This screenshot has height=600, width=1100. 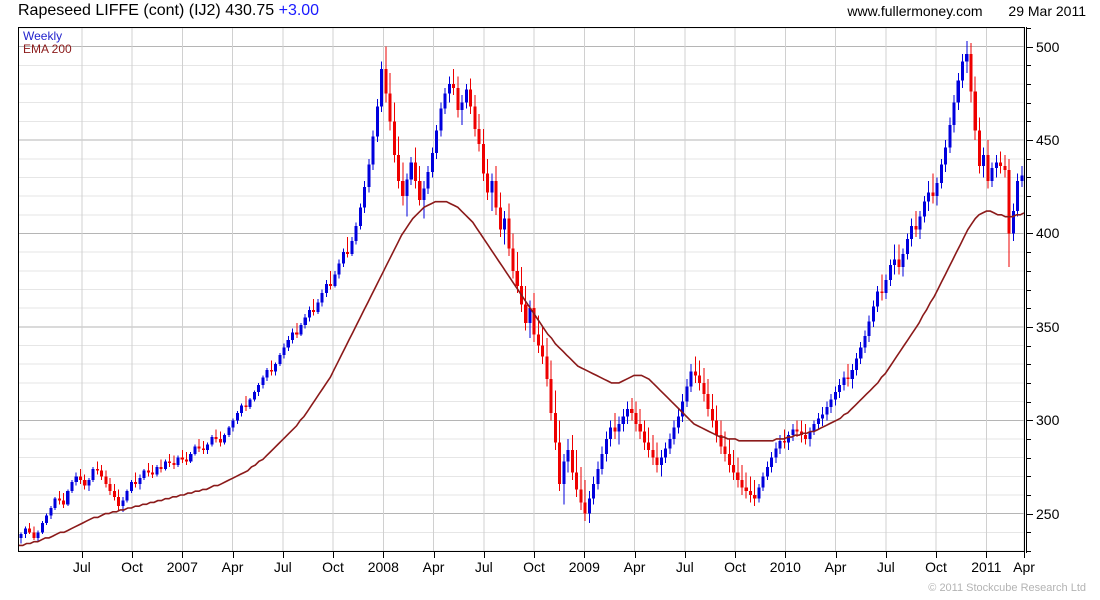 What do you see at coordinates (43, 36) in the screenshot?
I see `legend-weekly: Weekly` at bounding box center [43, 36].